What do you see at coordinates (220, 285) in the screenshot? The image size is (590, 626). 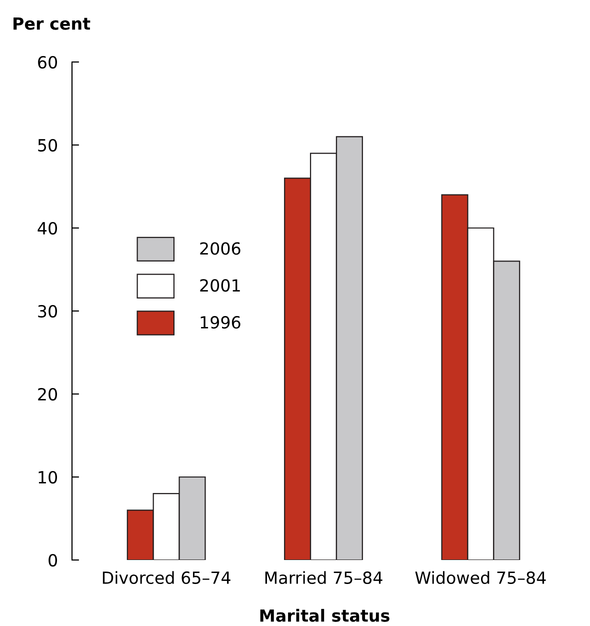 I see `legend-label: 2001` at bounding box center [220, 285].